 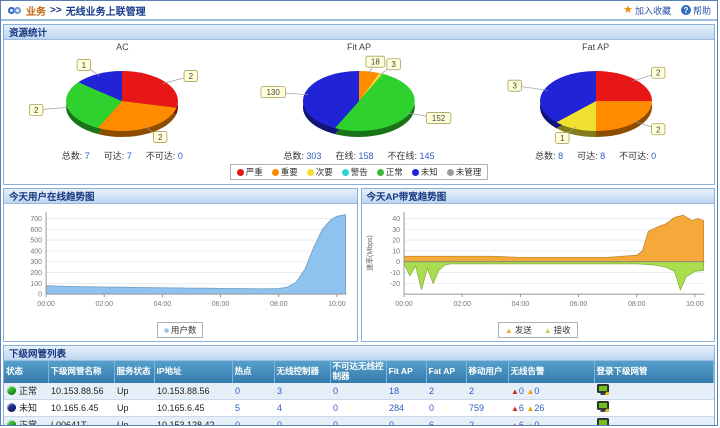 What do you see at coordinates (359, 391) in the screenshot?
I see `table-row: 正常 10.153.88.56 Up 10.153.88.56 0 3 0 18 2 2 ▲0 ▲0` at bounding box center [359, 391].